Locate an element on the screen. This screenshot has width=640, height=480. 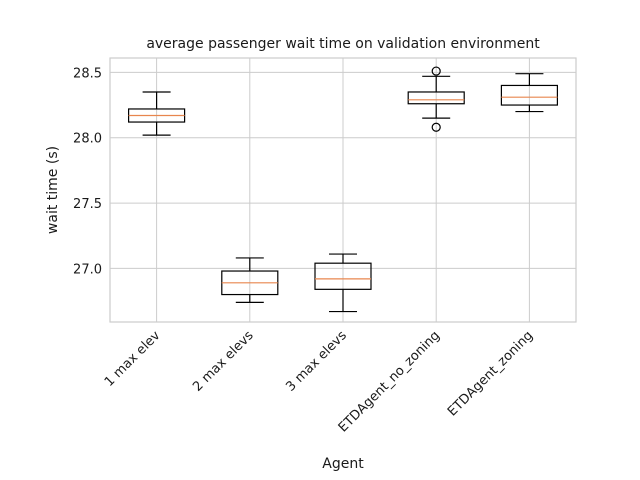
x-tick-label: 2 max elevs is located at coordinates (223, 361).